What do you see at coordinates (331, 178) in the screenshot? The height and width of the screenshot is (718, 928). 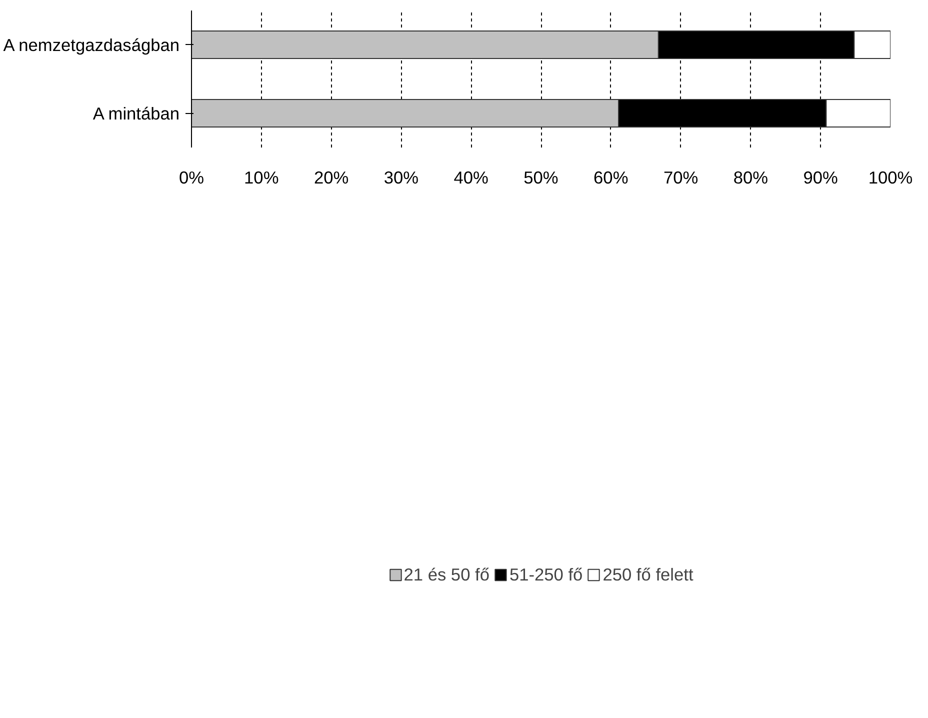 I see `x-tick-label: 20%` at bounding box center [331, 178].